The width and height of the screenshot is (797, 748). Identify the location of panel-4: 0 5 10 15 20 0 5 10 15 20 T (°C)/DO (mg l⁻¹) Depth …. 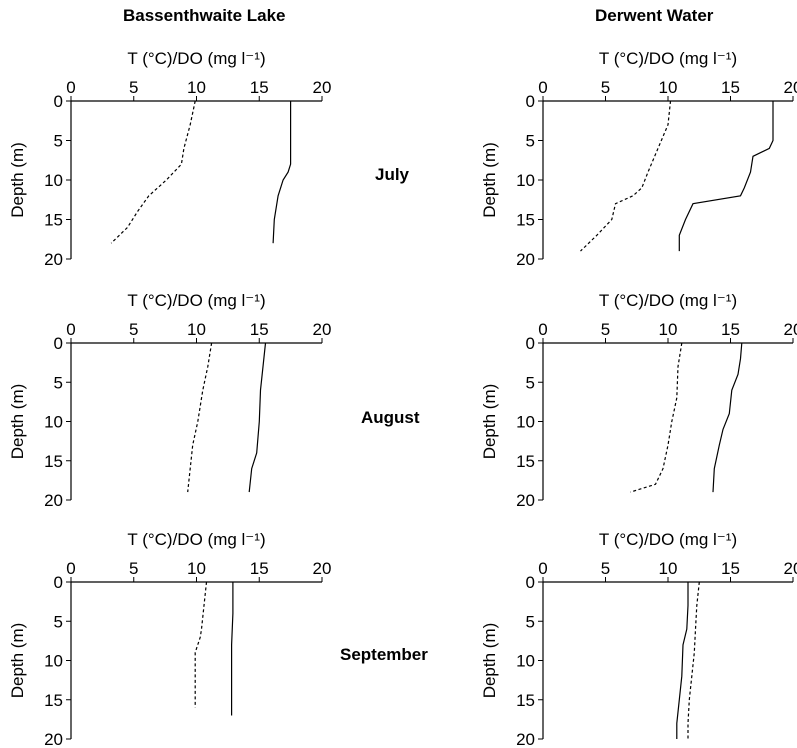
(169, 639).